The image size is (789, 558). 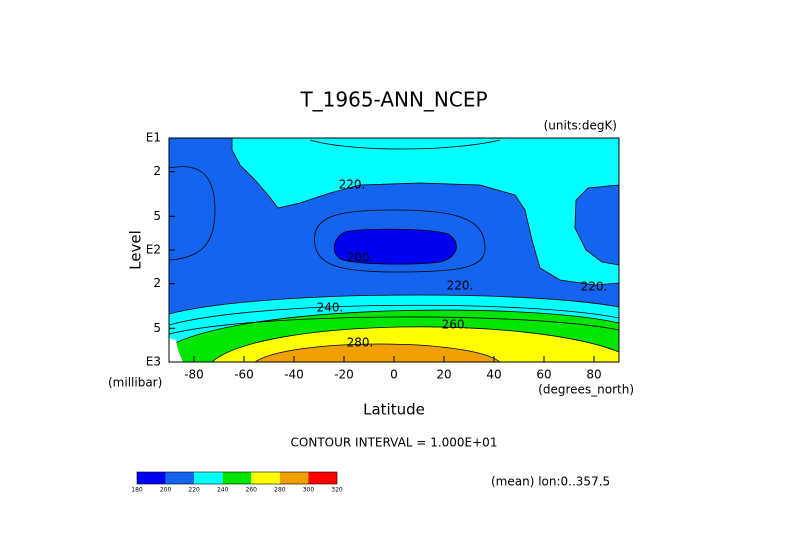 What do you see at coordinates (176, 350) in the screenshot?
I see `missing-area` at bounding box center [176, 350].